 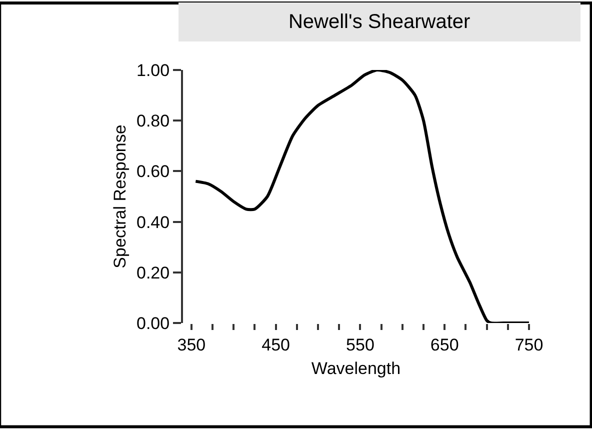 I want to click on y-tick-label: 0.80, so click(x=153, y=121).